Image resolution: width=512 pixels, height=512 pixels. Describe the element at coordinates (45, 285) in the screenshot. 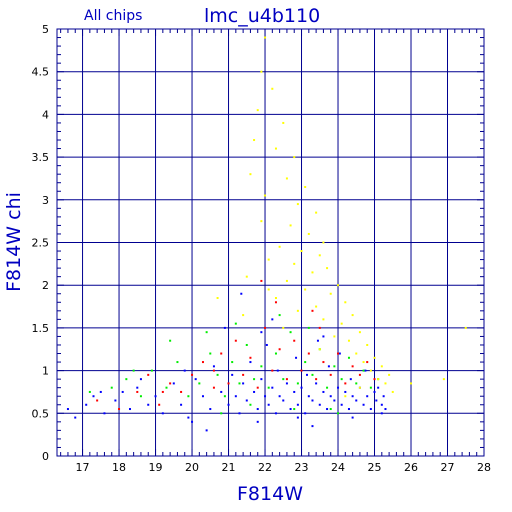

I see `y-tick-label: 2` at that location.